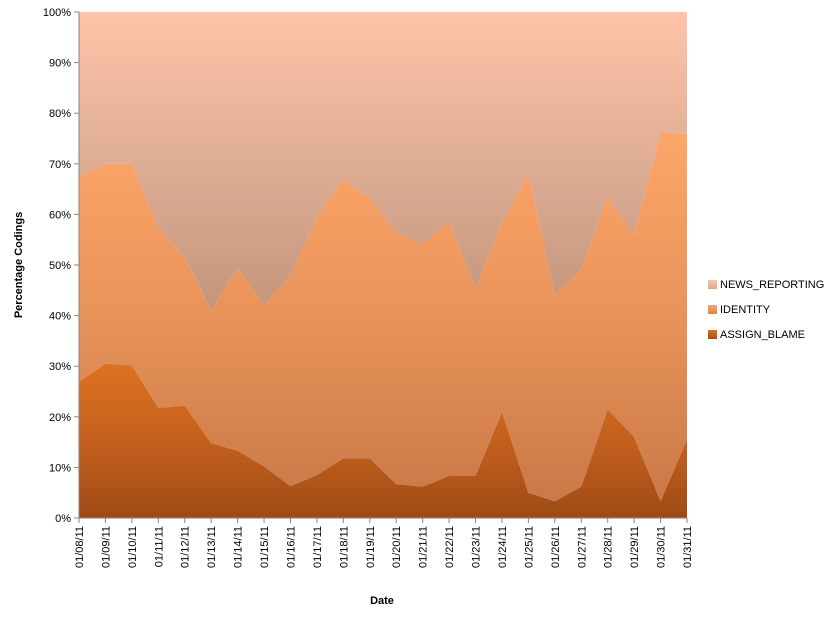  What do you see at coordinates (186, 547) in the screenshot?
I see `x-tick-label: 01/12/11` at bounding box center [186, 547].